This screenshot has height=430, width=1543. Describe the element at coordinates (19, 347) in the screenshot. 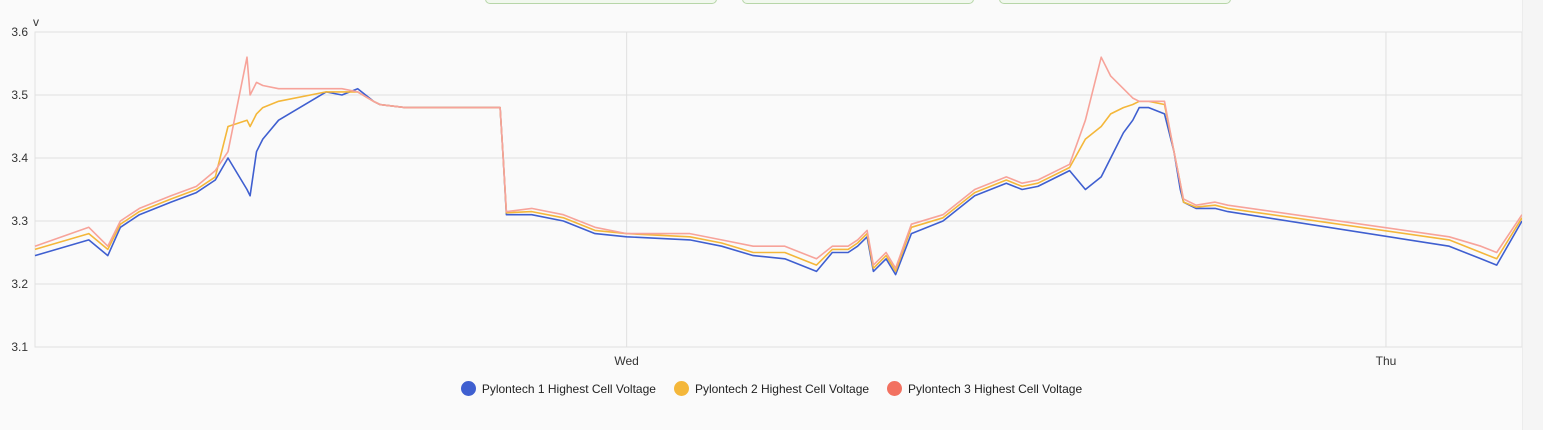

I see `y-tick-label: 3.1` at that location.